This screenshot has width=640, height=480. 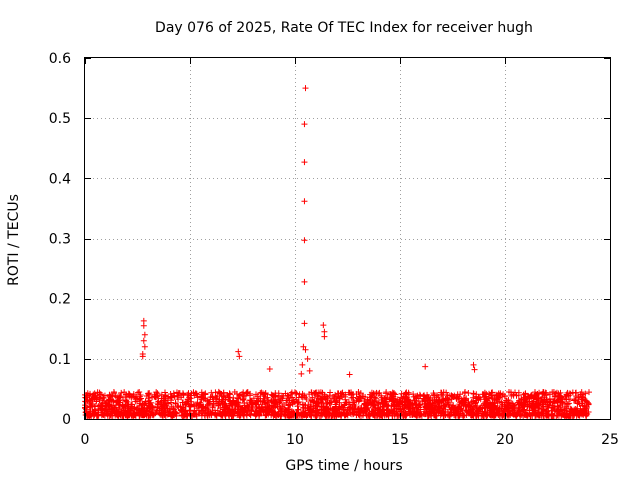 I want to click on y-tick-label: 0.1, so click(x=60, y=360).